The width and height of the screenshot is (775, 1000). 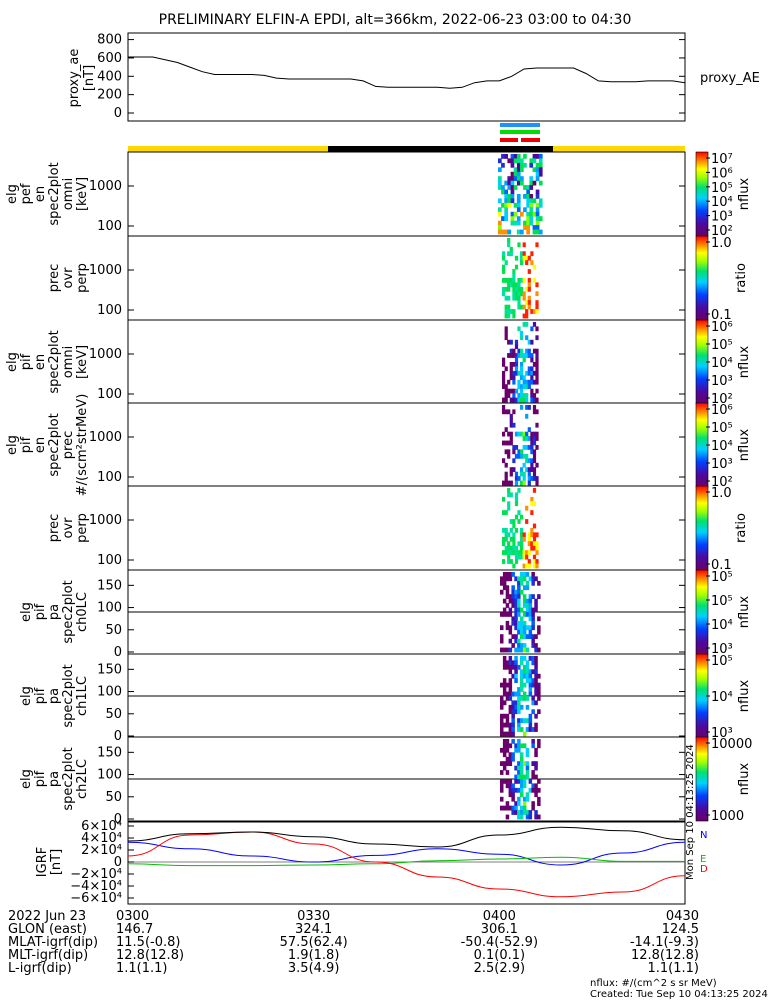 I want to click on igrf-ytick-label: −2×10⁴, so click(x=96, y=874).